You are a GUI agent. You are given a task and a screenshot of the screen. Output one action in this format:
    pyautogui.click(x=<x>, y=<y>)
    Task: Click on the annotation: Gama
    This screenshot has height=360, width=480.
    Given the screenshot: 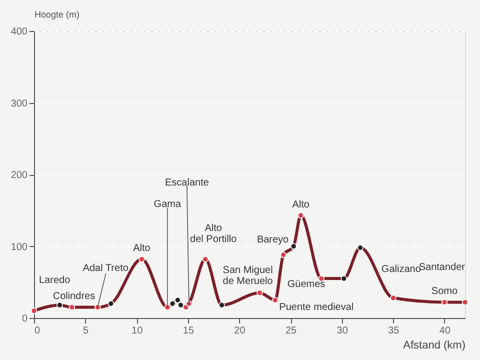 What is the action you would take?
    pyautogui.click(x=168, y=204)
    